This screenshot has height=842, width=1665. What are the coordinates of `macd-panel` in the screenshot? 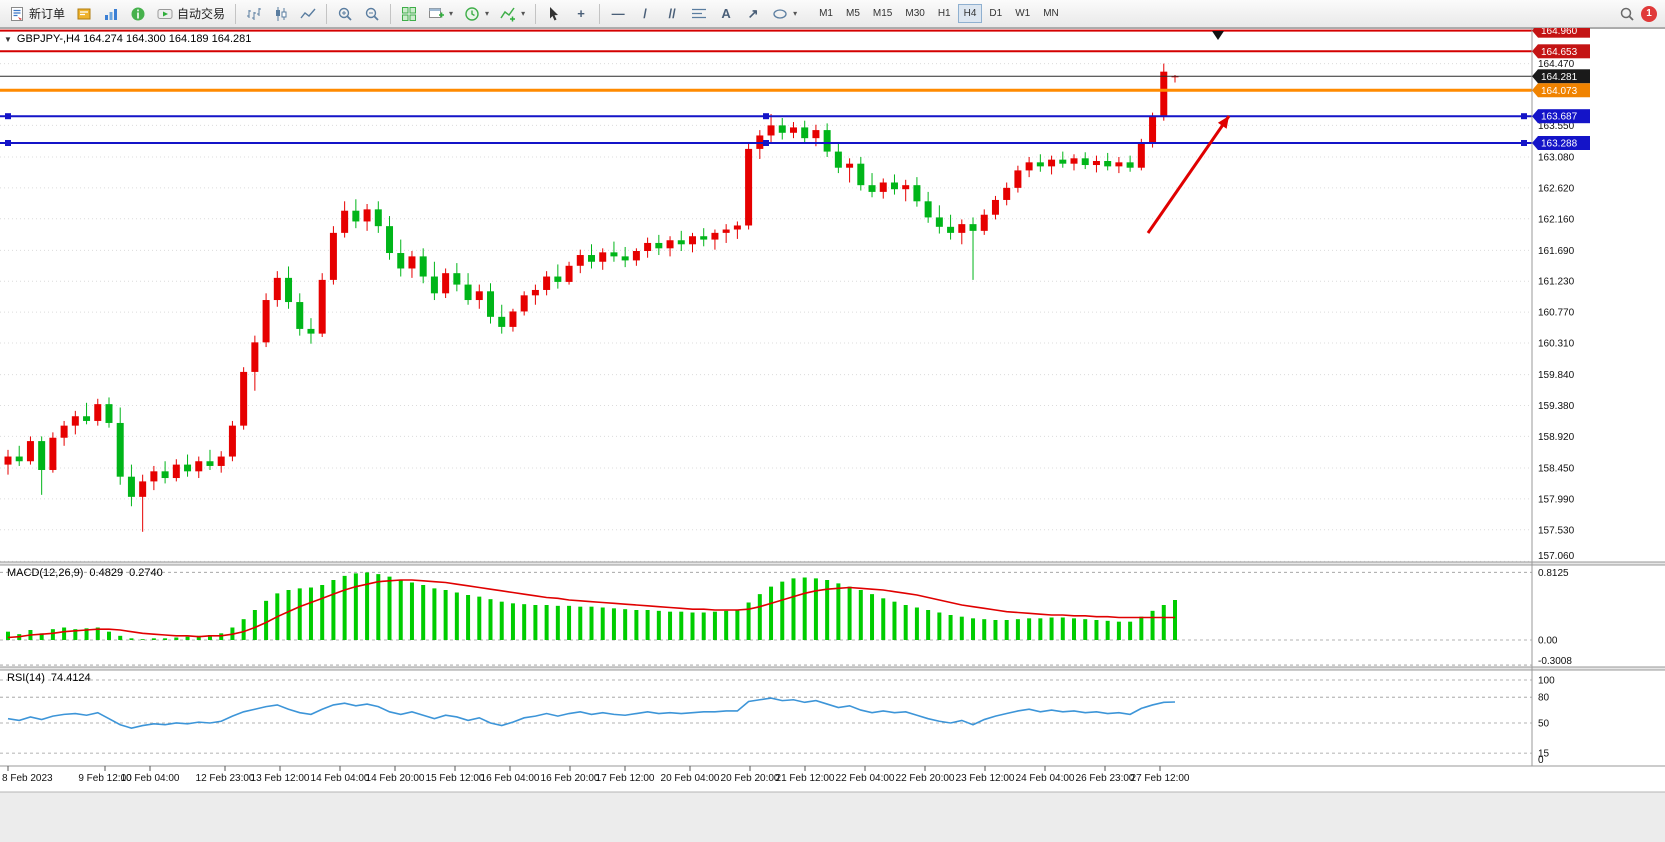 It's located at (766, 618).